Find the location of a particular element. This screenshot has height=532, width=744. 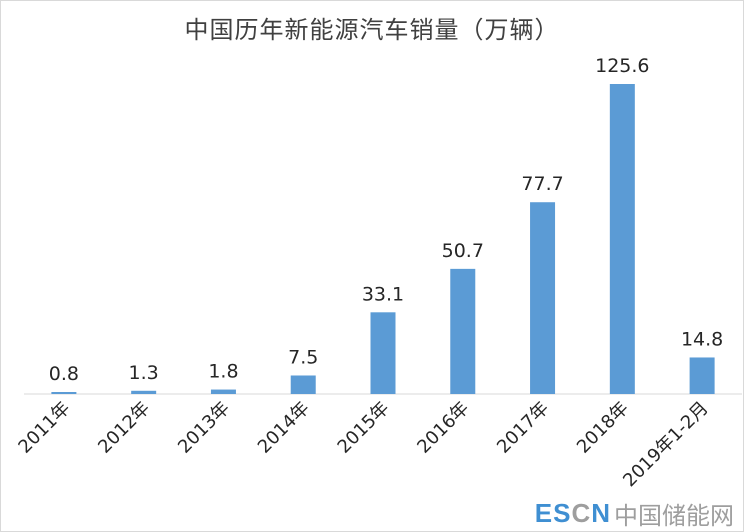

data-label-4: 33.1 is located at coordinates (383, 294).